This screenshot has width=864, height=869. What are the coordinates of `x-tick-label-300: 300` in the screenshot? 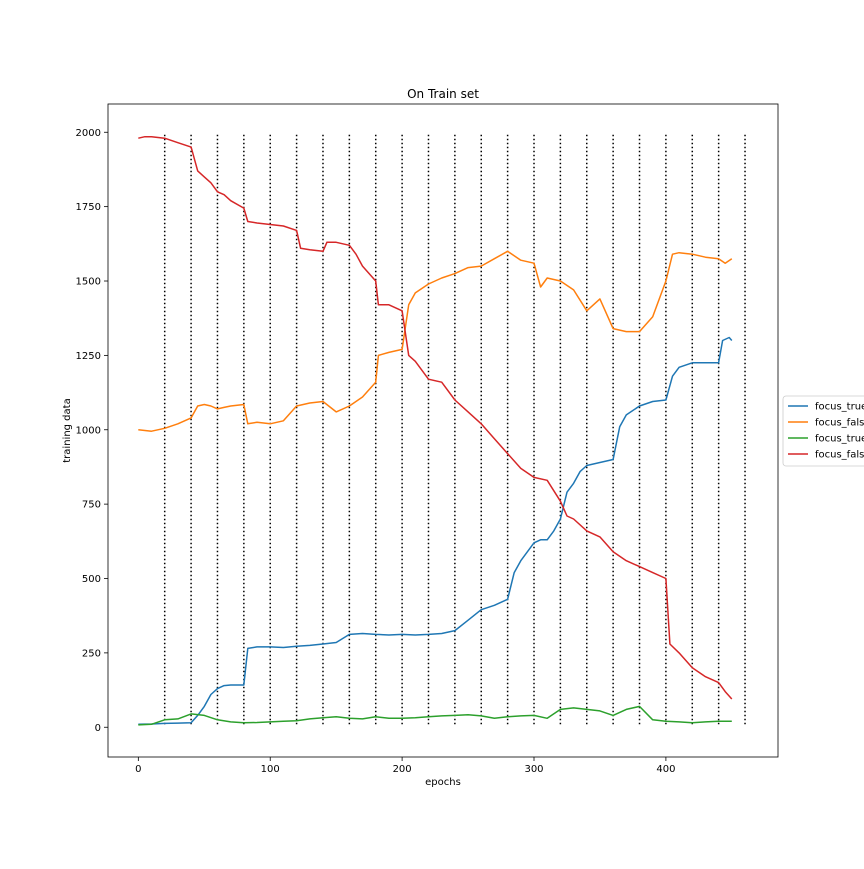 It's located at (533, 769).